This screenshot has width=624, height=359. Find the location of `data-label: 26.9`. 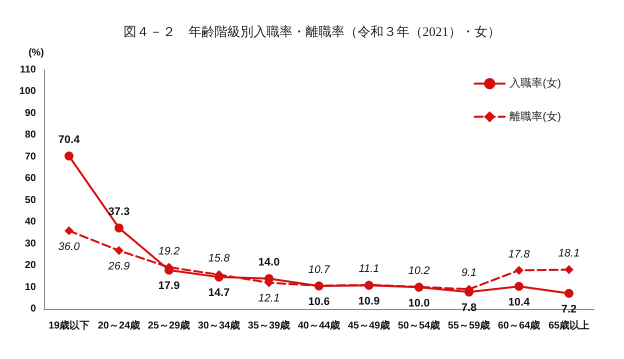

data-label: 26.9 is located at coordinates (118, 266).